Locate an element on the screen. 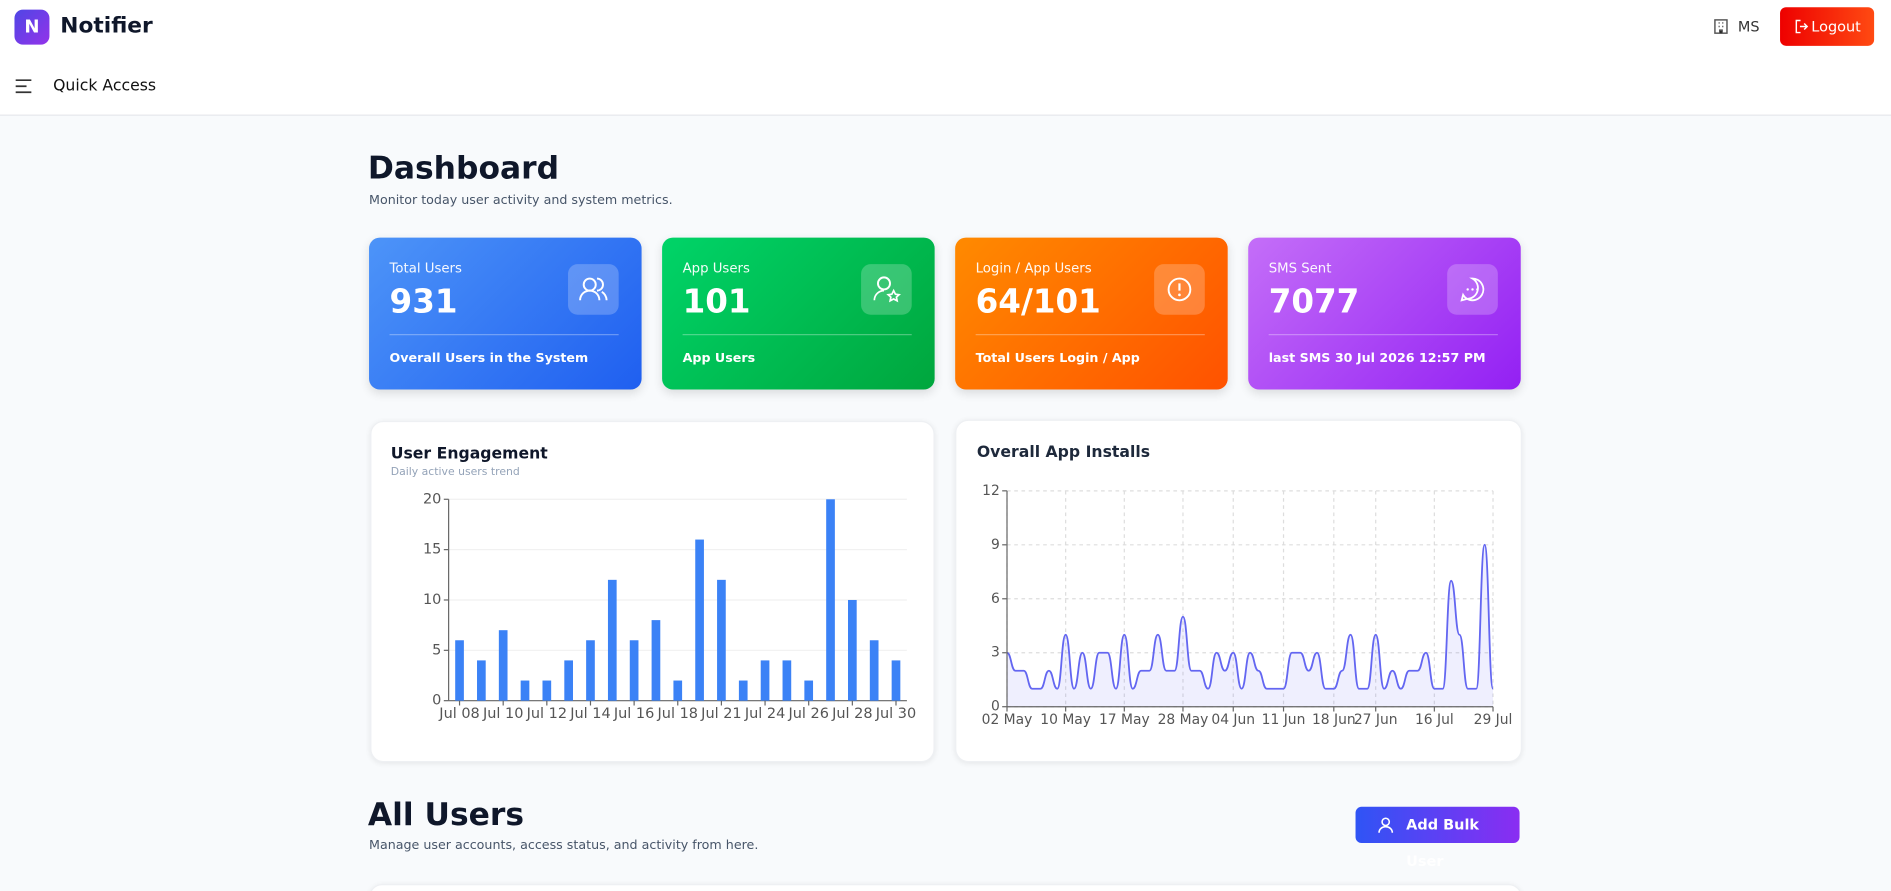  x-tick-label: Jul 08 is located at coordinates (458, 714).